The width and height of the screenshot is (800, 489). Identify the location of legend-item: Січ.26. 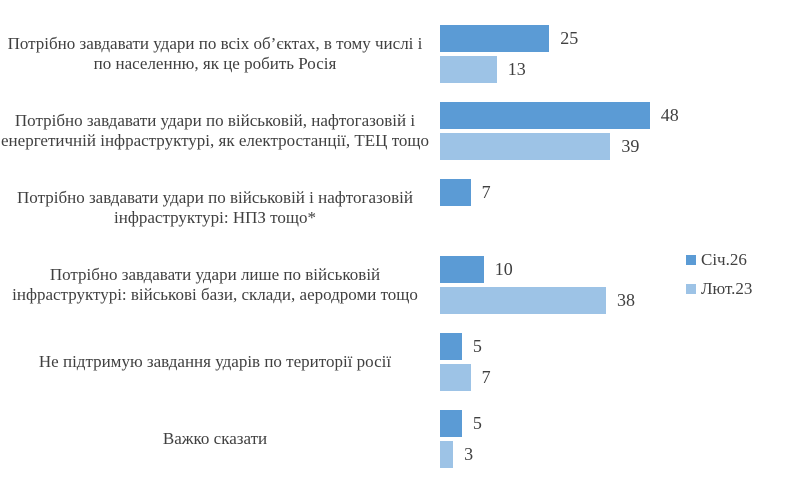
(719, 260).